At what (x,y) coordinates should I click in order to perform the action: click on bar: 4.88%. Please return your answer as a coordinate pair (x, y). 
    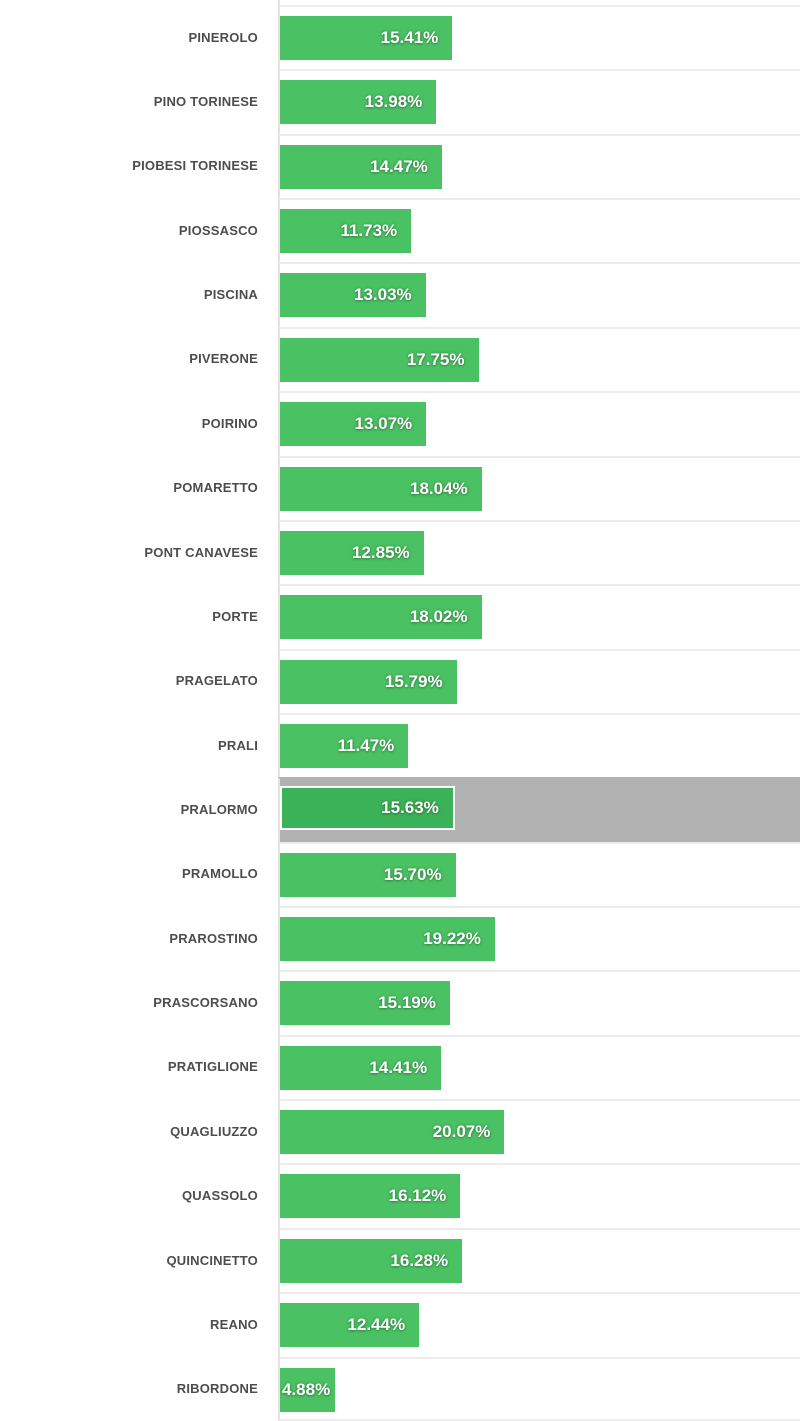
    Looking at the image, I should click on (307, 1389).